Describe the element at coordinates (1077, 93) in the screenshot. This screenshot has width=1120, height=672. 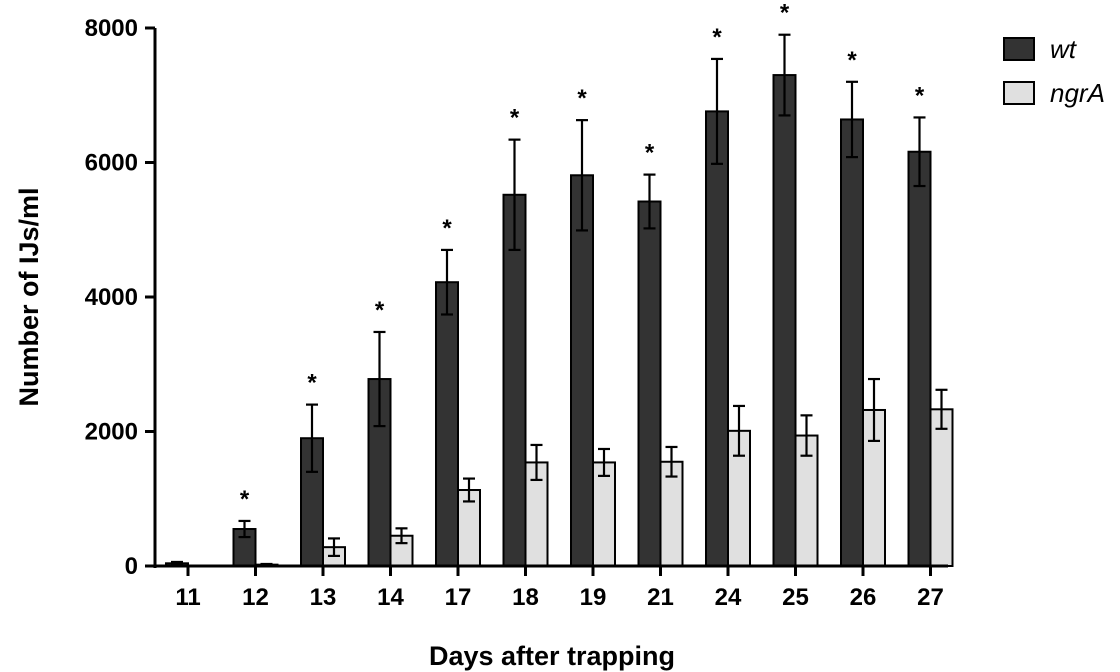
I see `legend-label-ngrA: ngrA` at that location.